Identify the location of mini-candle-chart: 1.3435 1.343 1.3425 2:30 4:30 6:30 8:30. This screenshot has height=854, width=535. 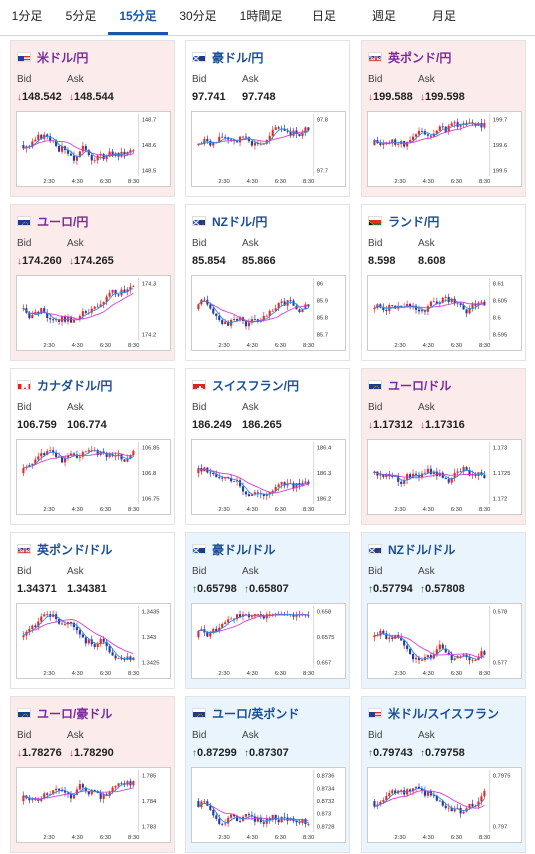
(93, 641).